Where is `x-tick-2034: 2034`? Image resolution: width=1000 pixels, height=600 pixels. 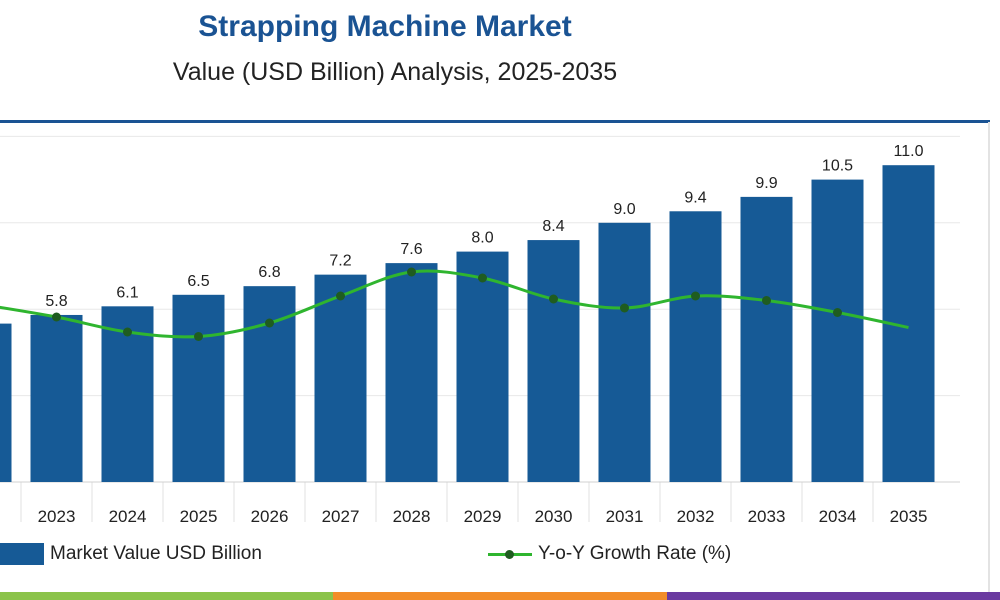
x-tick-2034: 2034 is located at coordinates (838, 516).